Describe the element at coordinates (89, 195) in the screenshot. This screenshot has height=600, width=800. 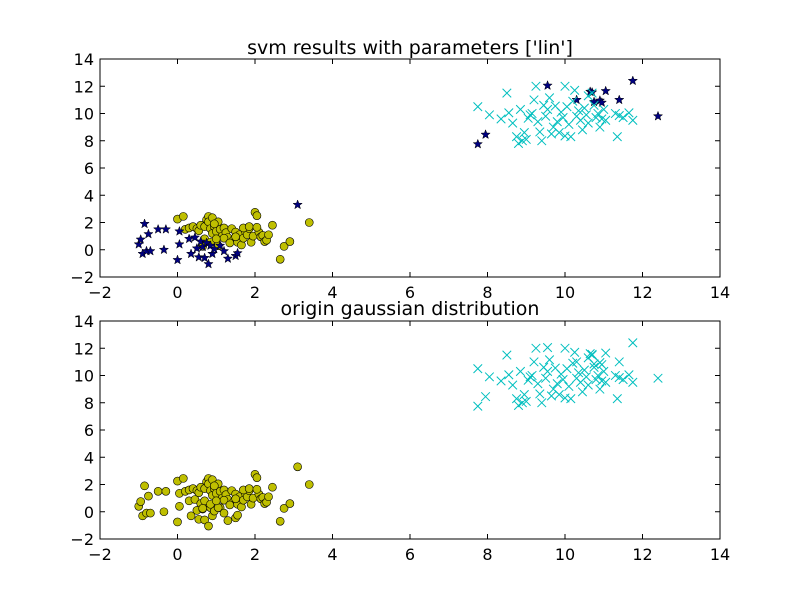
I see `y-tick-label: 4` at that location.